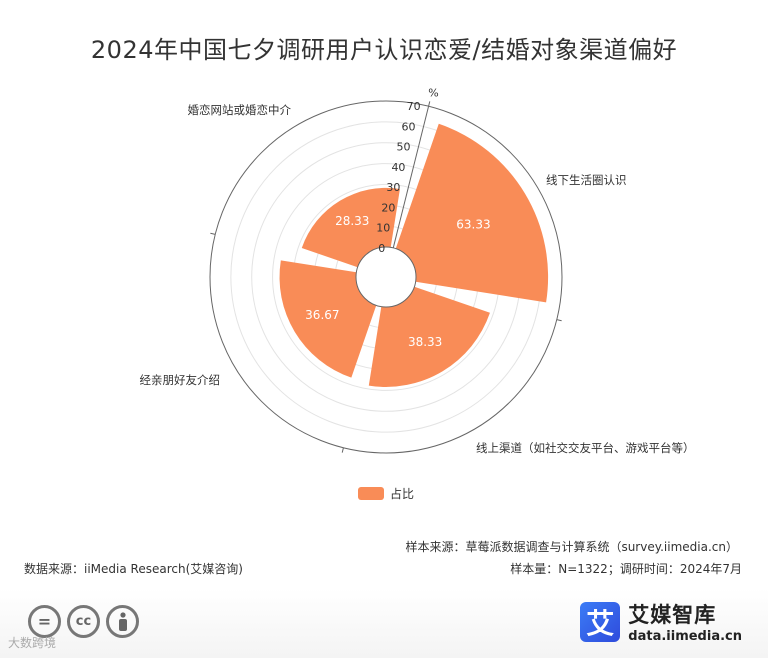 This screenshot has height=658, width=768. What do you see at coordinates (398, 167) in the screenshot?
I see `radial-tick-label: 40` at bounding box center [398, 167].